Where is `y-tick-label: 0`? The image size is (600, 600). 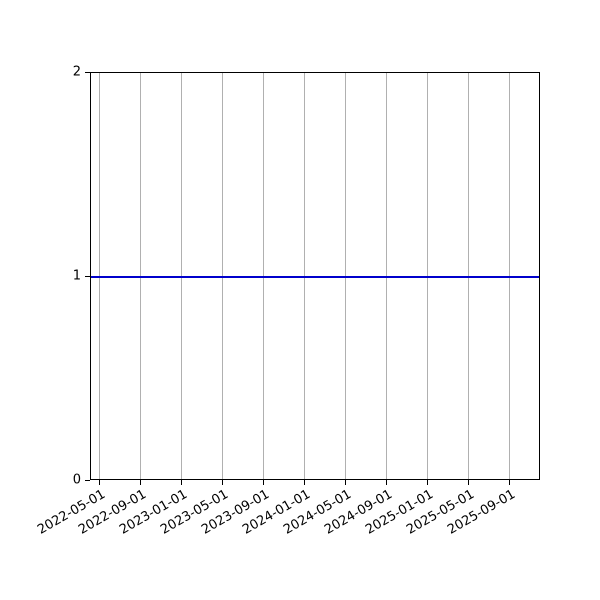
y-tick-label: 0 is located at coordinates (76, 480).